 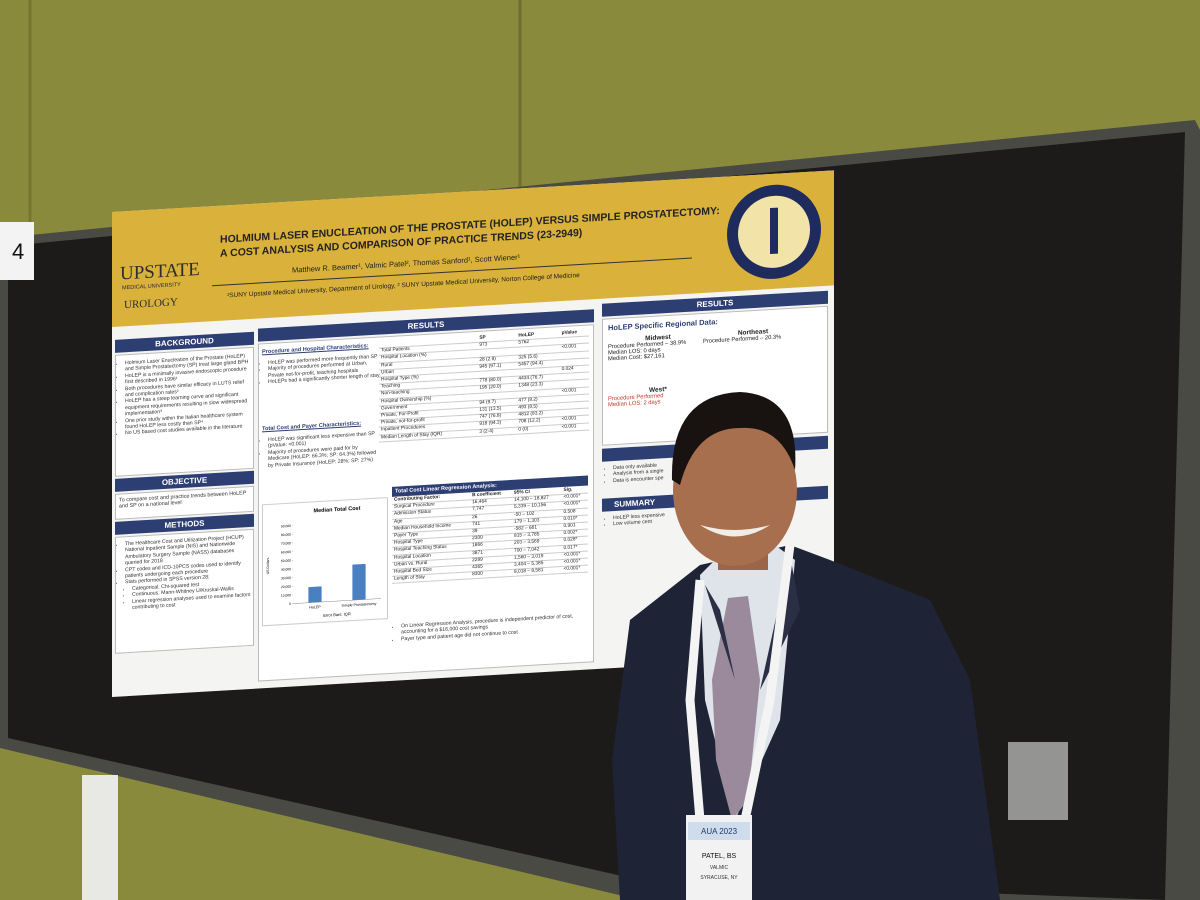 I want to click on badge-first-name: VALMIC, so click(x=719, y=868).